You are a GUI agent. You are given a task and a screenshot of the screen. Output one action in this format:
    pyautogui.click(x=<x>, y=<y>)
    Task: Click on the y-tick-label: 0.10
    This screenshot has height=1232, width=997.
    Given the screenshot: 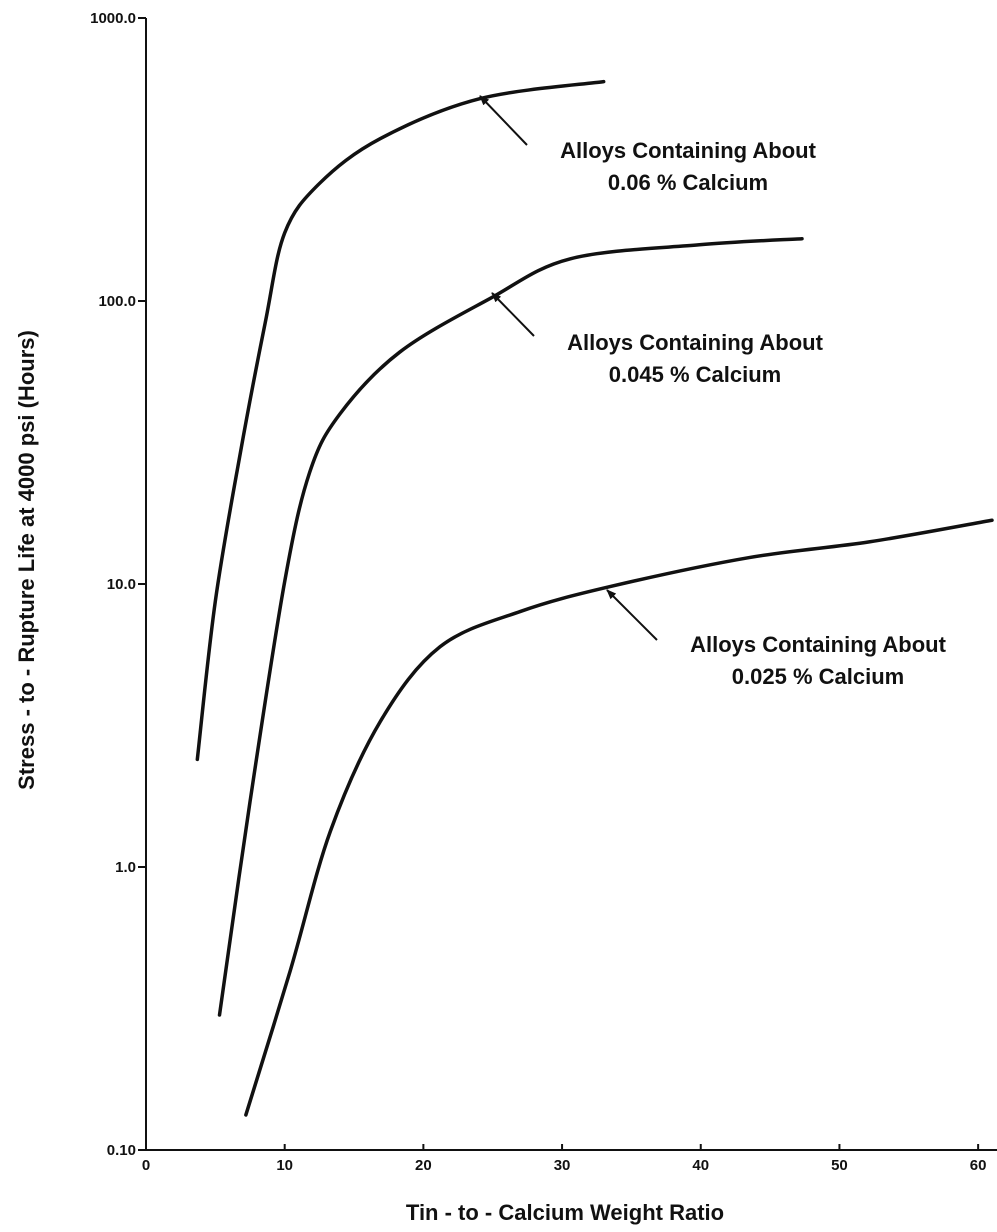 What is the action you would take?
    pyautogui.click(x=121, y=1150)
    